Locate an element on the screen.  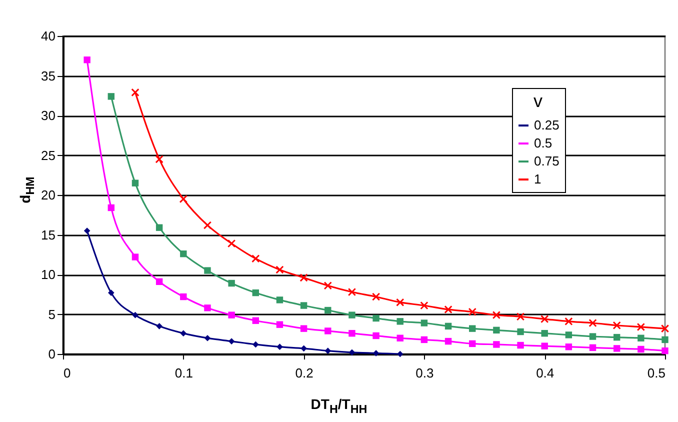
legend-label: 0.75 is located at coordinates (547, 161).